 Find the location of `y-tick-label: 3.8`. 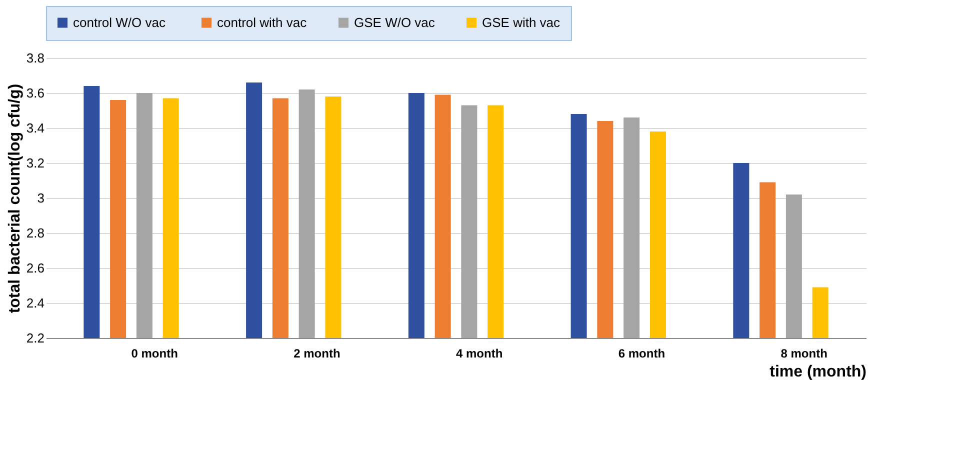

y-tick-label: 3.8 is located at coordinates (35, 58).